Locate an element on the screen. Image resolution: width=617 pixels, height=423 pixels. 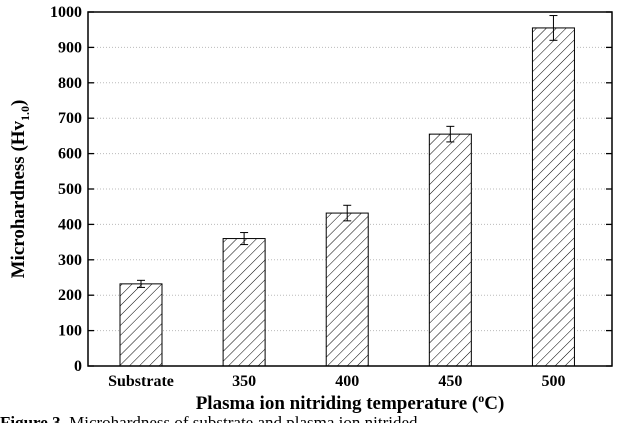
x-tick-label: 350 is located at coordinates (244, 381).